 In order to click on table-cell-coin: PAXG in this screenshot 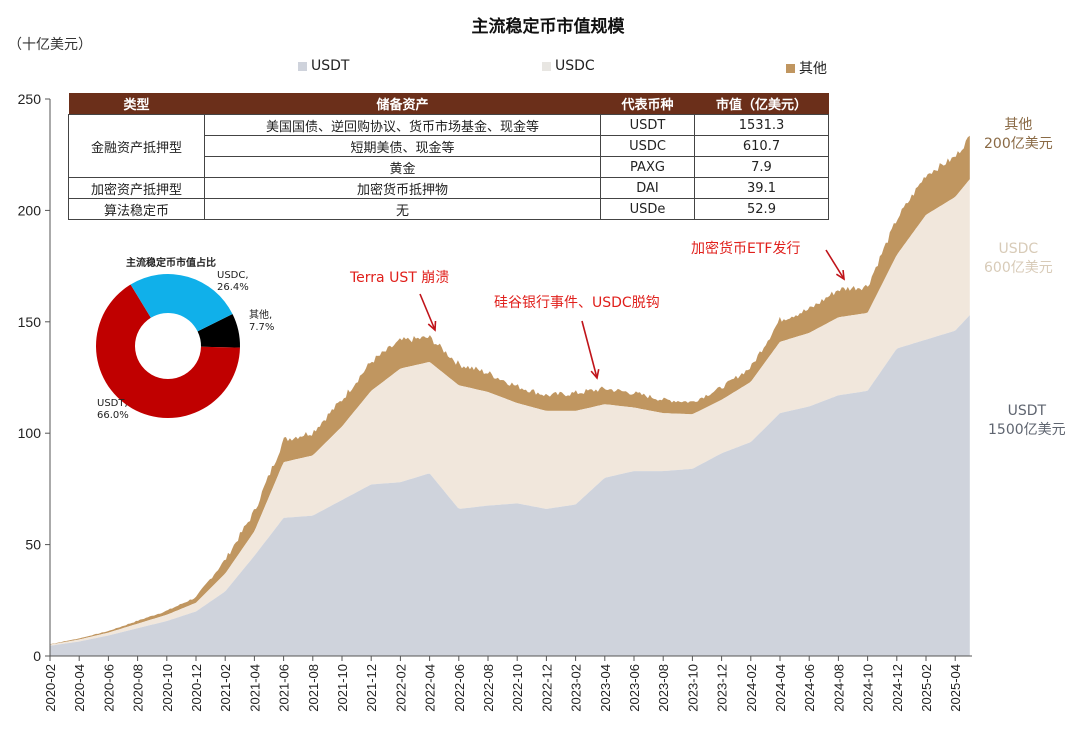, I will do `click(647, 167)`.